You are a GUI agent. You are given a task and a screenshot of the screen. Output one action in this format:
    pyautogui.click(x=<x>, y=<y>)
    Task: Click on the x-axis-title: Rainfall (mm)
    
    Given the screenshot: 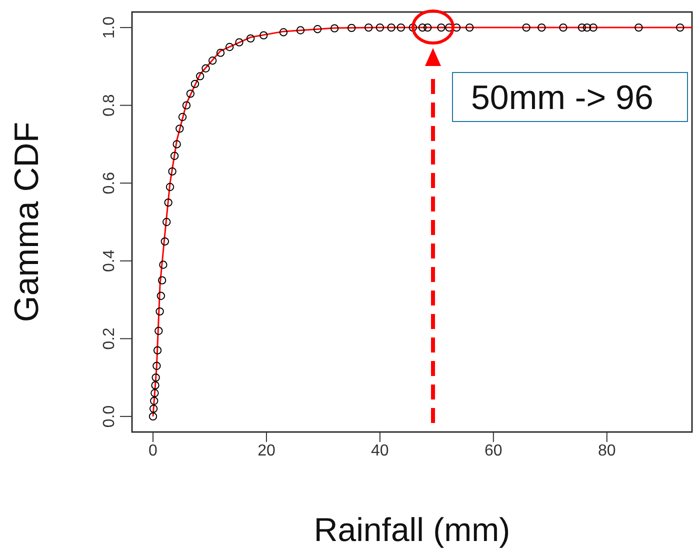 What is the action you would take?
    pyautogui.click(x=412, y=529)
    